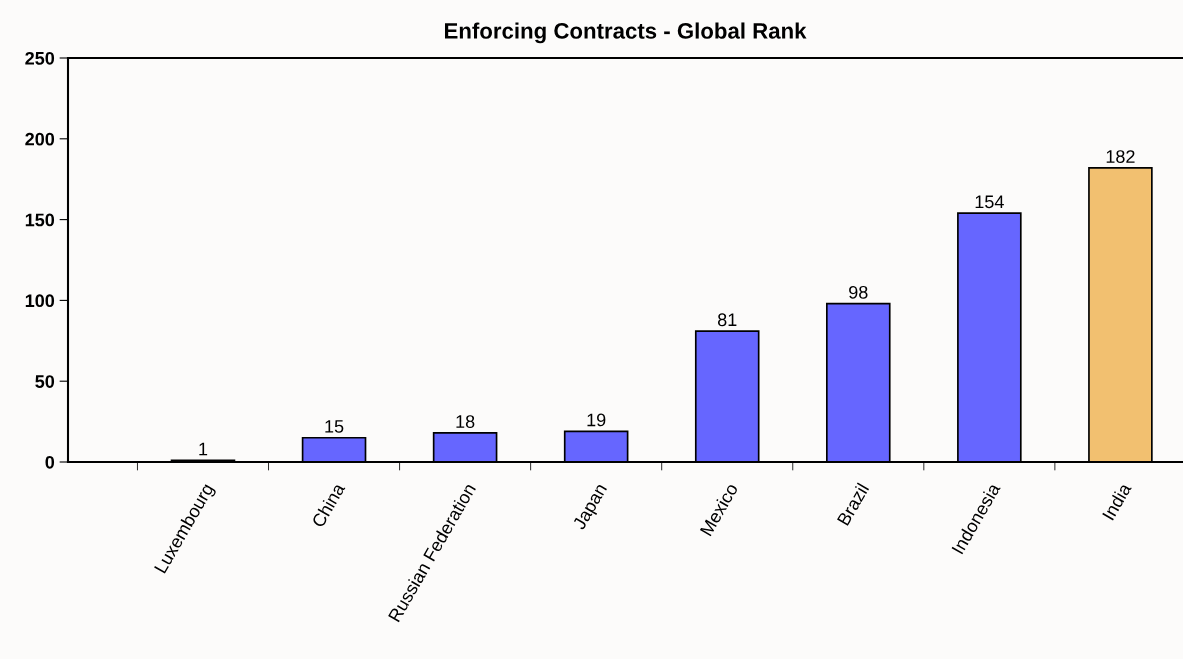 This screenshot has height=659, width=1183. I want to click on y-tick-label: 150, so click(40, 220).